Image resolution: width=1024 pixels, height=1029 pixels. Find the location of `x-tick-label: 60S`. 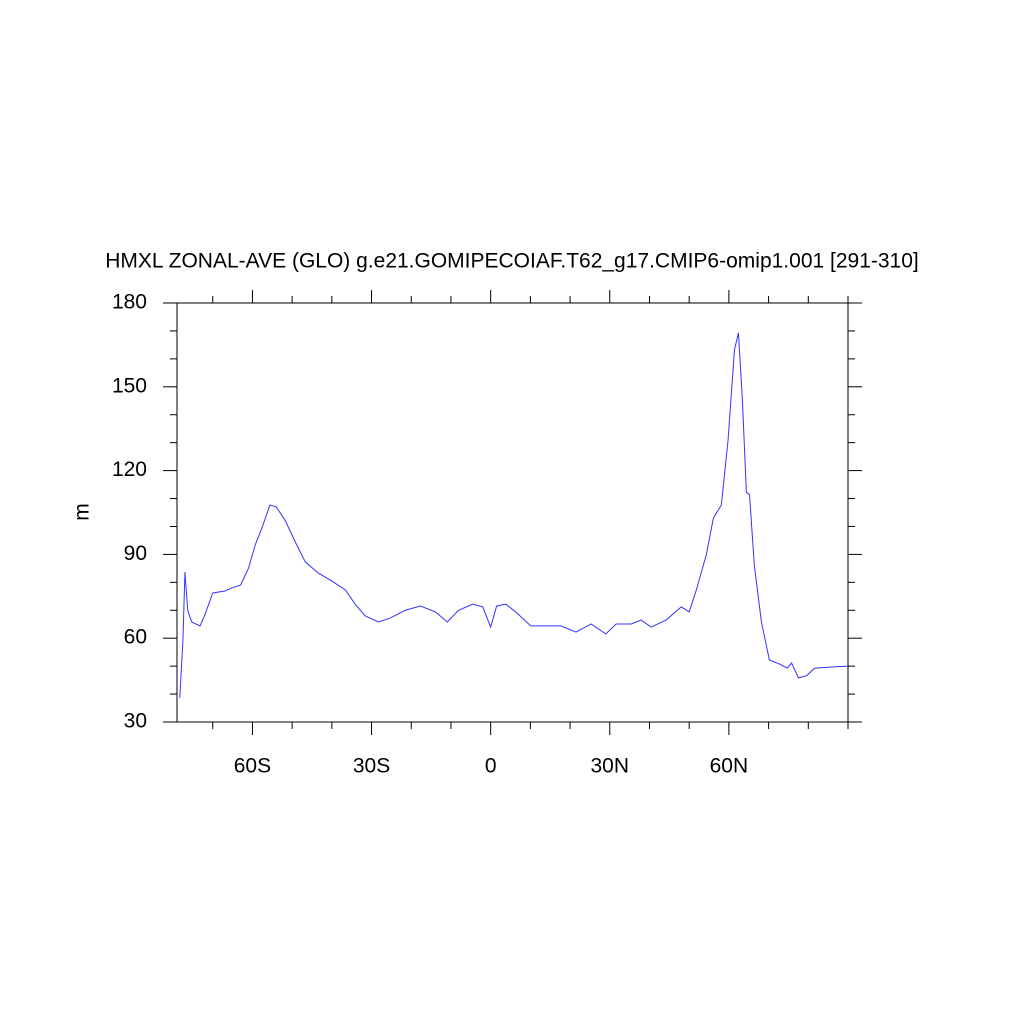

x-tick-label: 60S is located at coordinates (252, 766).